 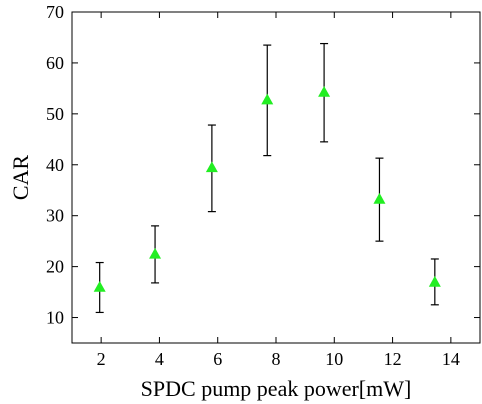 I want to click on y-tick-label: 70, so click(x=55, y=12).